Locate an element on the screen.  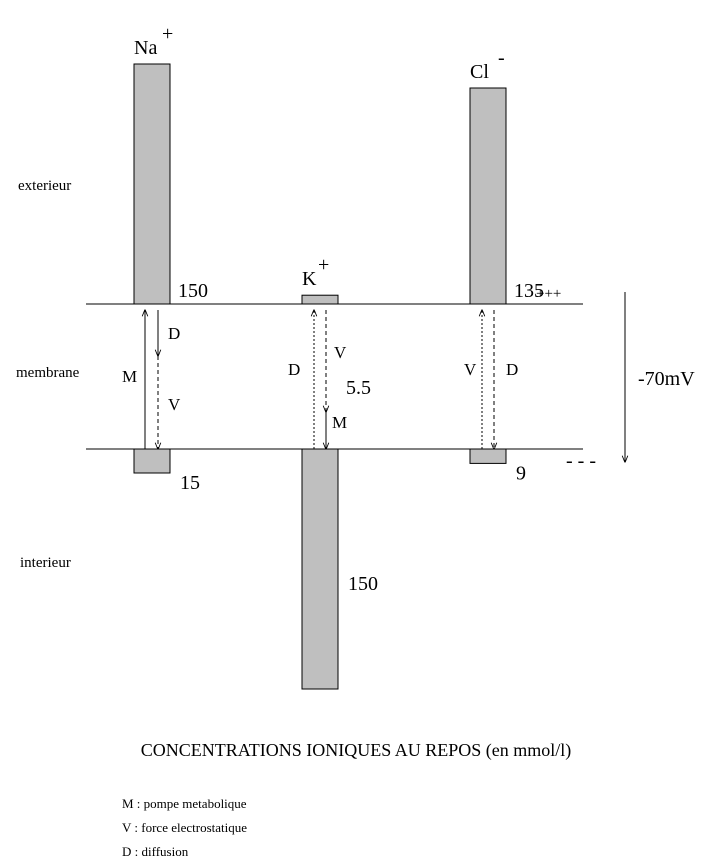
outside-charge: +++ is located at coordinates (548, 294).